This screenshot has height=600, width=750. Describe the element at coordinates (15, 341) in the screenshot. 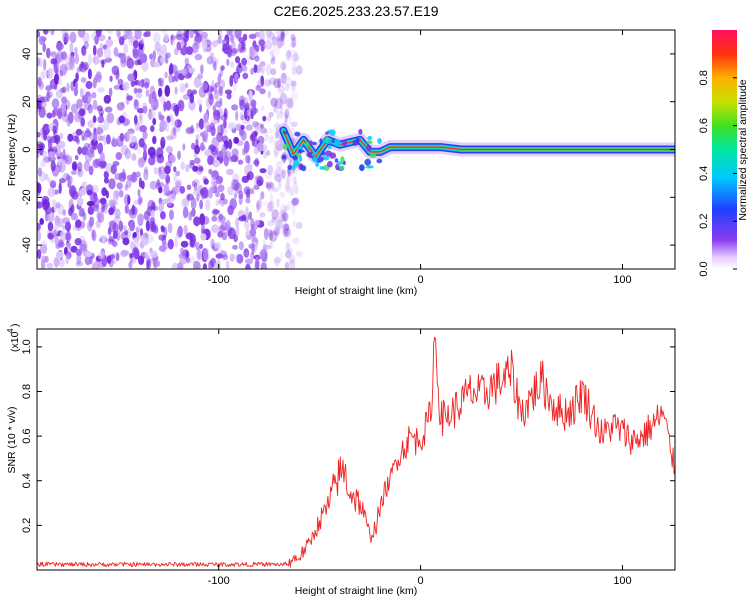

I see `snr-multiplier-base: (x10` at that location.